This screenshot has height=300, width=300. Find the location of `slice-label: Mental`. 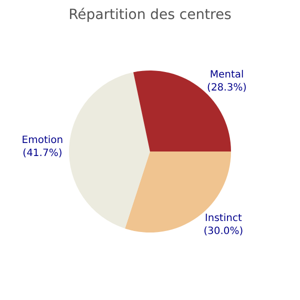

slice-label: Mental is located at coordinates (227, 74).